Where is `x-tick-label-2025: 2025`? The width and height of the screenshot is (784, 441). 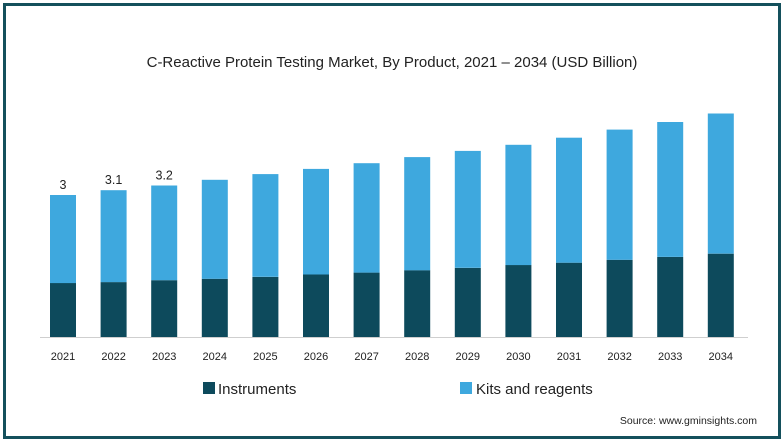 x-tick-label-2025: 2025 is located at coordinates (265, 357).